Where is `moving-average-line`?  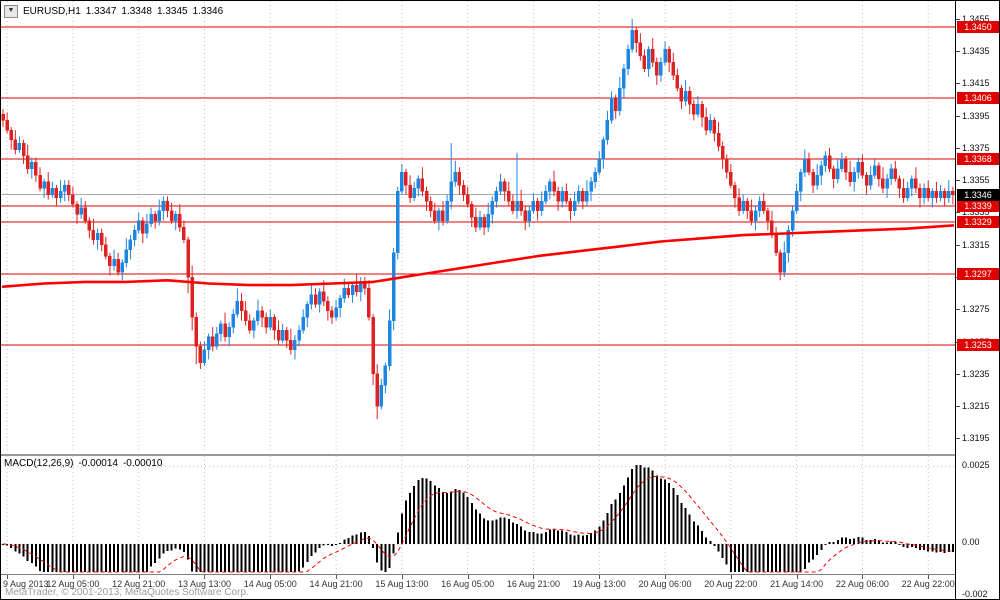 moving-average-line is located at coordinates (478, 256).